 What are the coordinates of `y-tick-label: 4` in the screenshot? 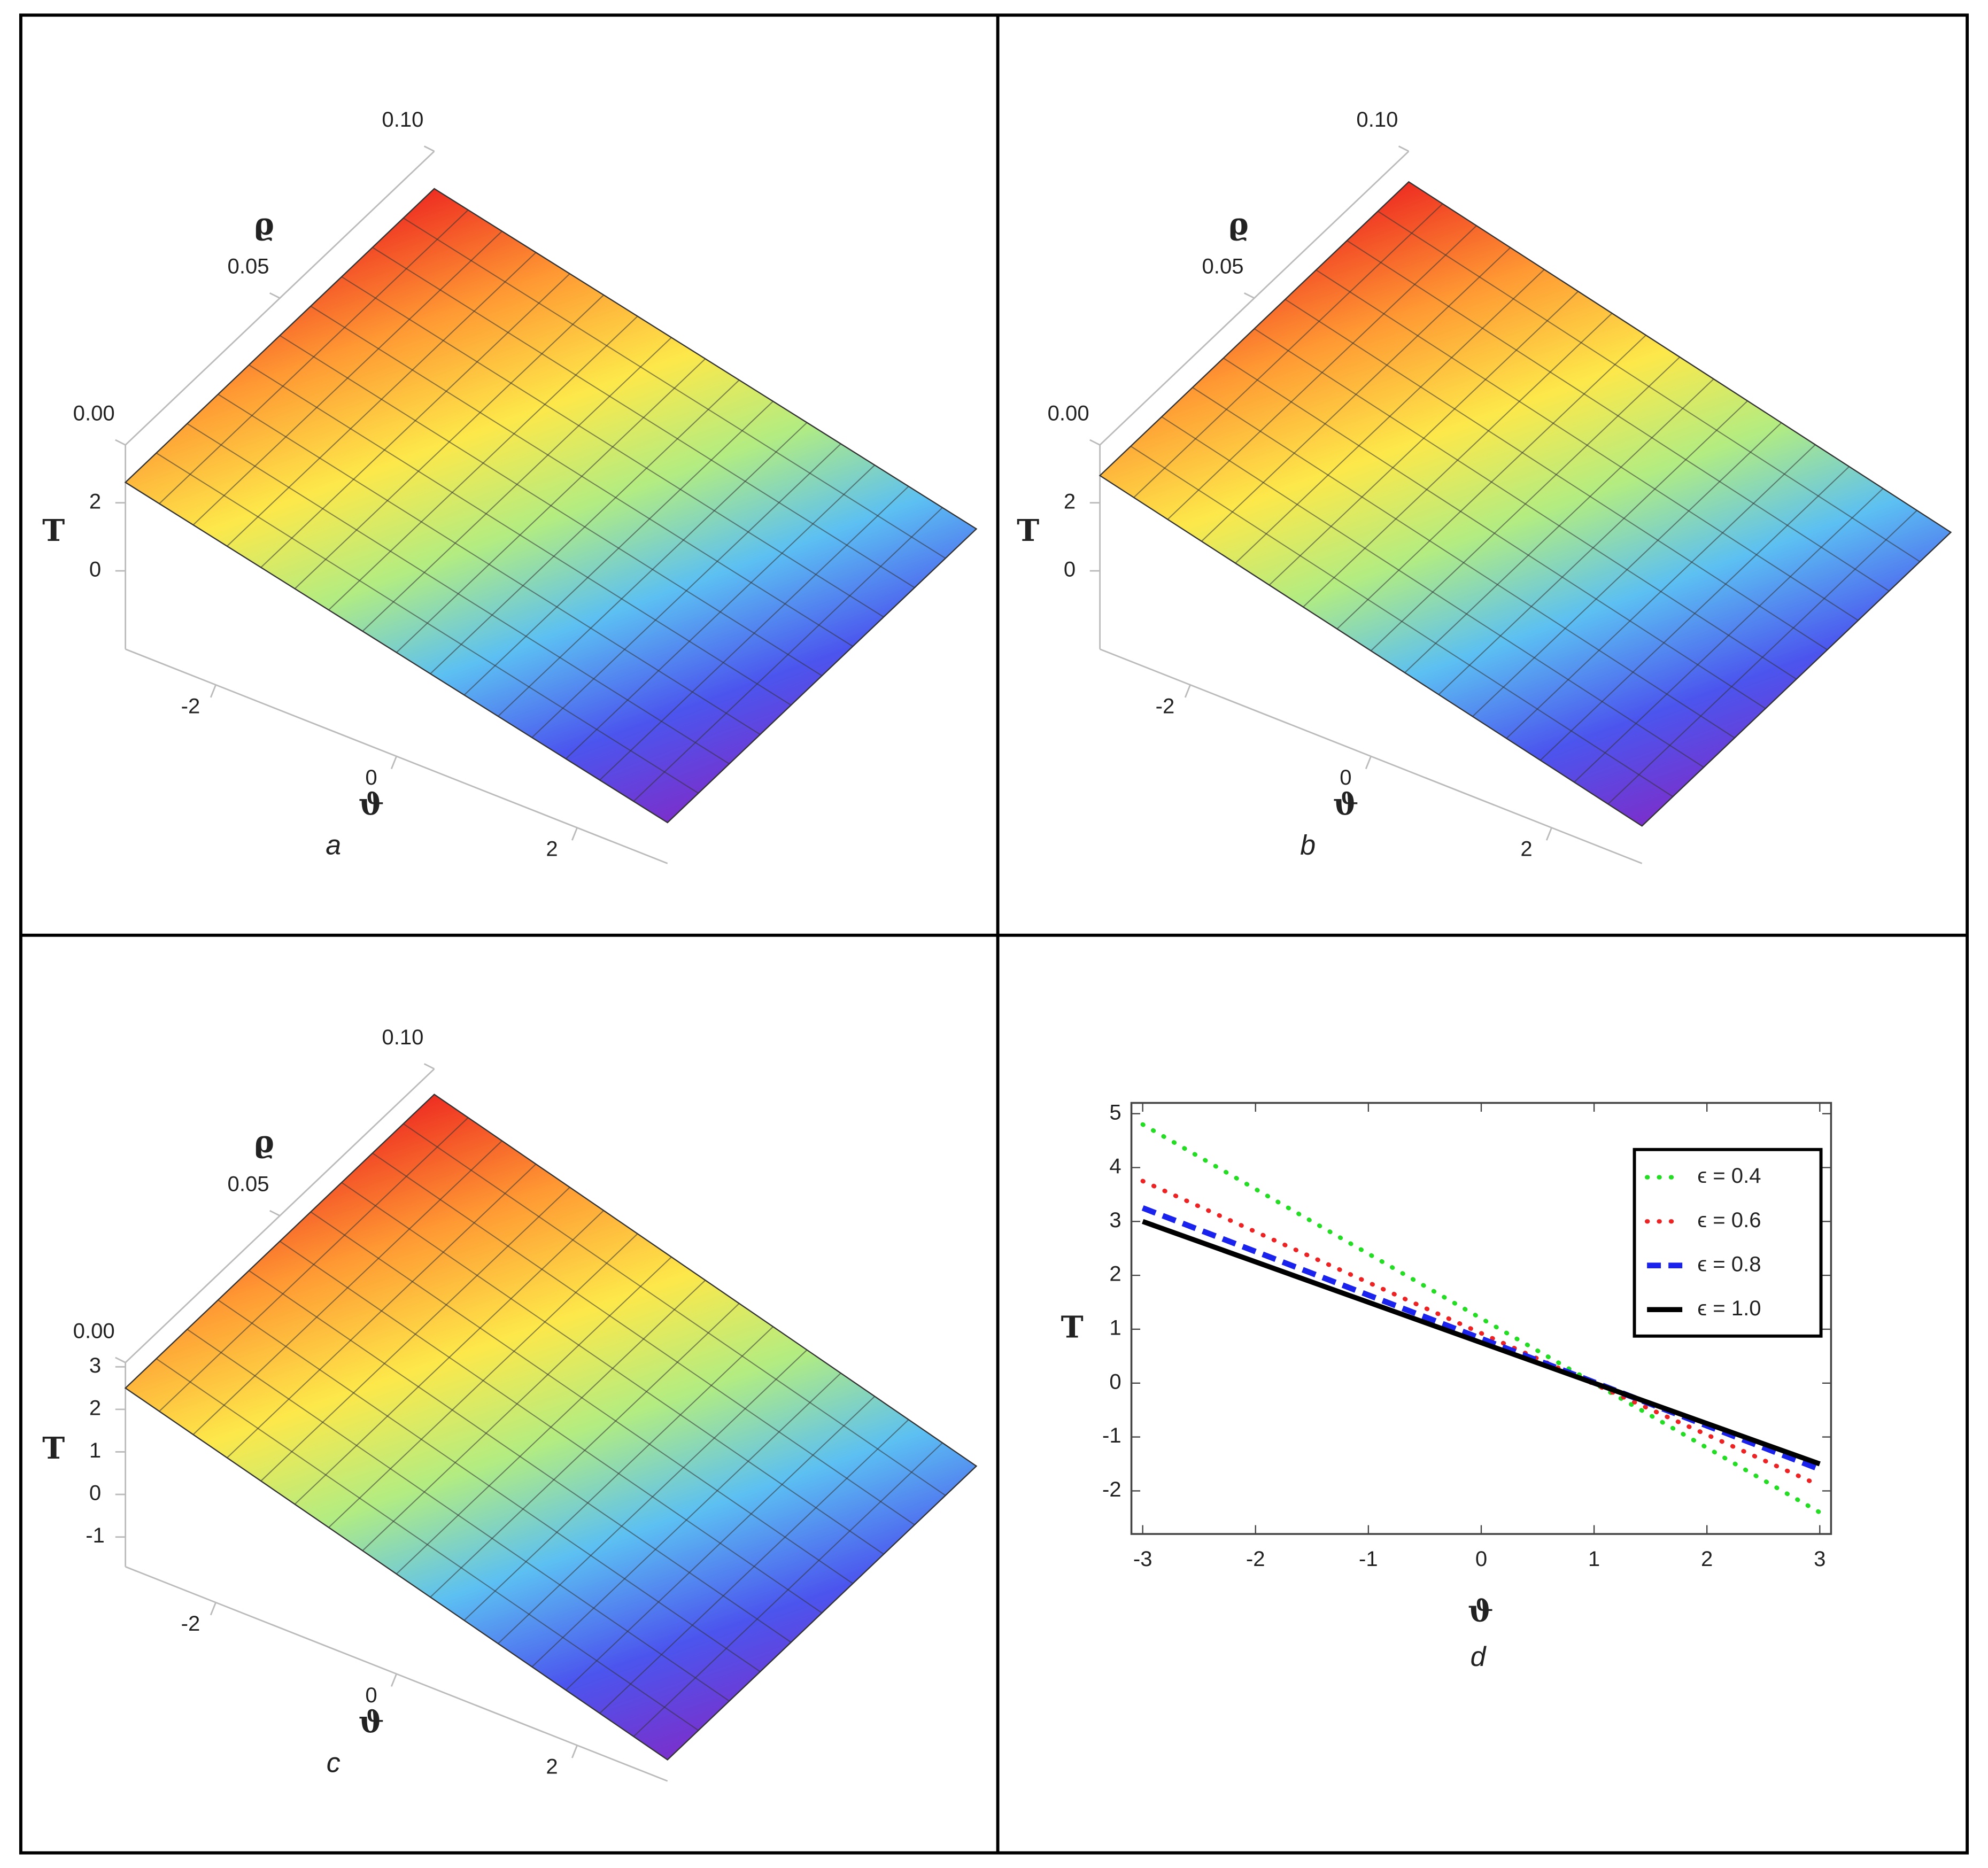 It's located at (1115, 1166).